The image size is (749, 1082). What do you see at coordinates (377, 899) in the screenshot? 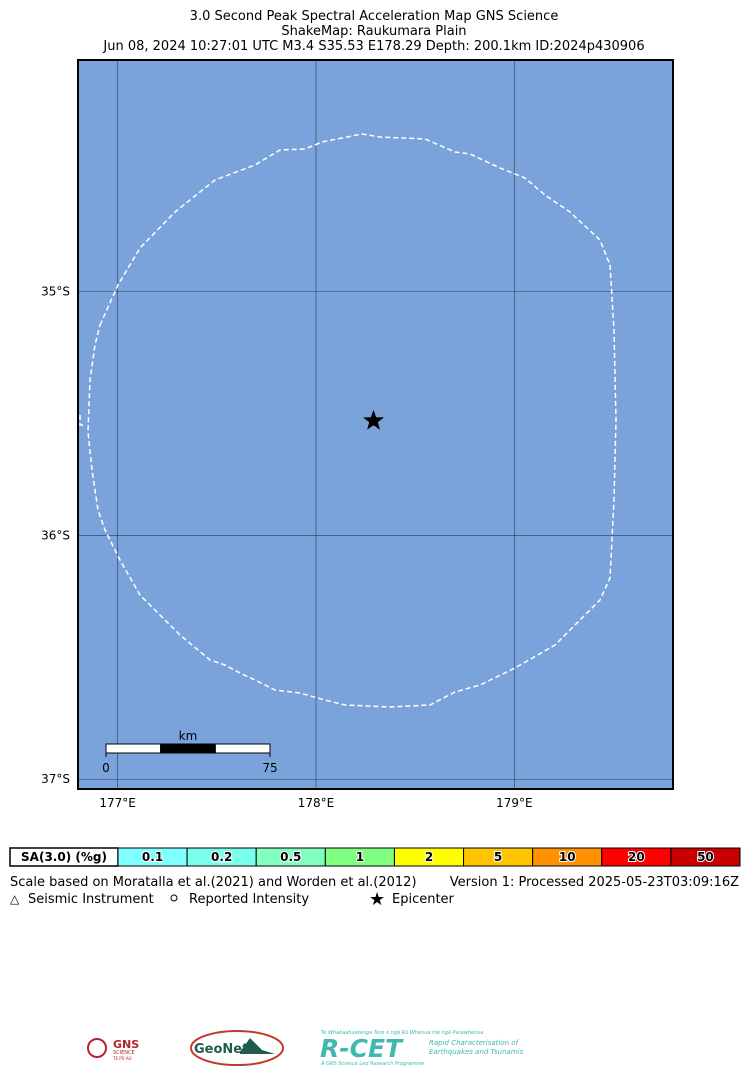
I see `star-icon: ★` at bounding box center [377, 899].